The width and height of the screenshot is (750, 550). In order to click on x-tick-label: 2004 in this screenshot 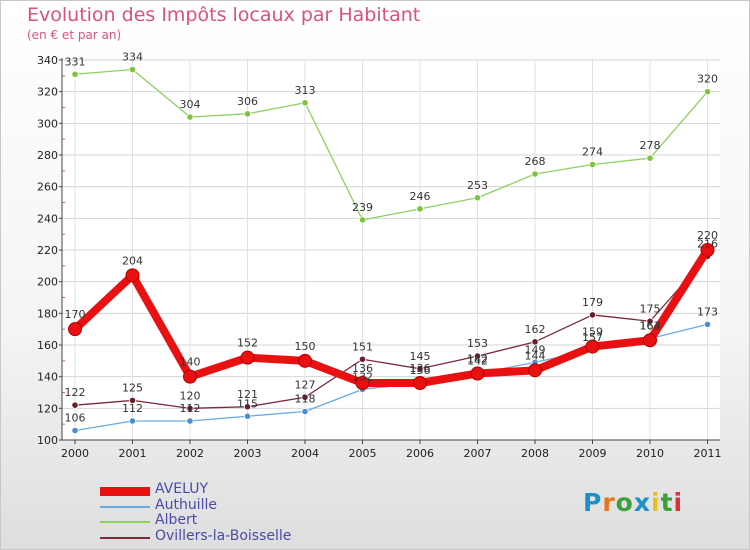, I will do `click(305, 453)`.